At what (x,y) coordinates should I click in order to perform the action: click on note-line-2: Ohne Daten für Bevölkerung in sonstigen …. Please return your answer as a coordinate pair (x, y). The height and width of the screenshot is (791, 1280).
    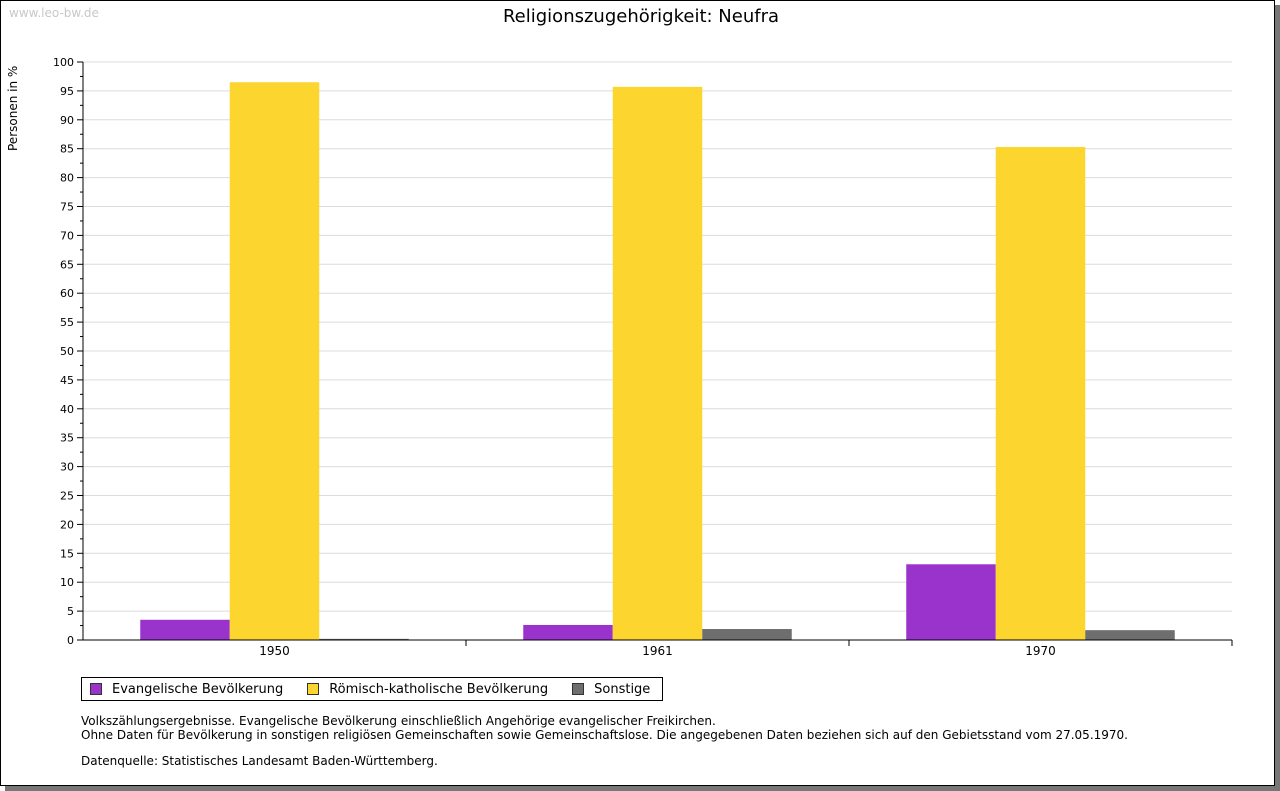
    Looking at the image, I should click on (604, 735).